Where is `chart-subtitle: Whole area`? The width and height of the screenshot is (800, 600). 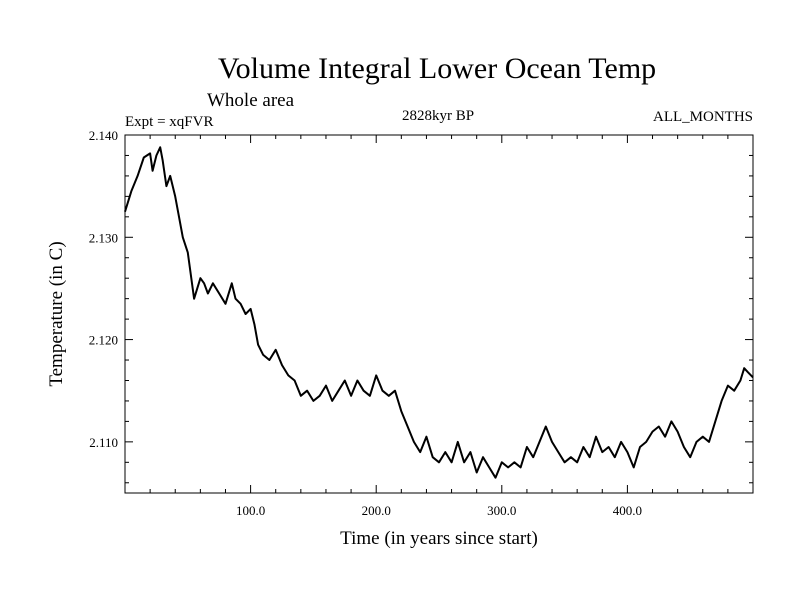
chart-subtitle: Whole area is located at coordinates (251, 100).